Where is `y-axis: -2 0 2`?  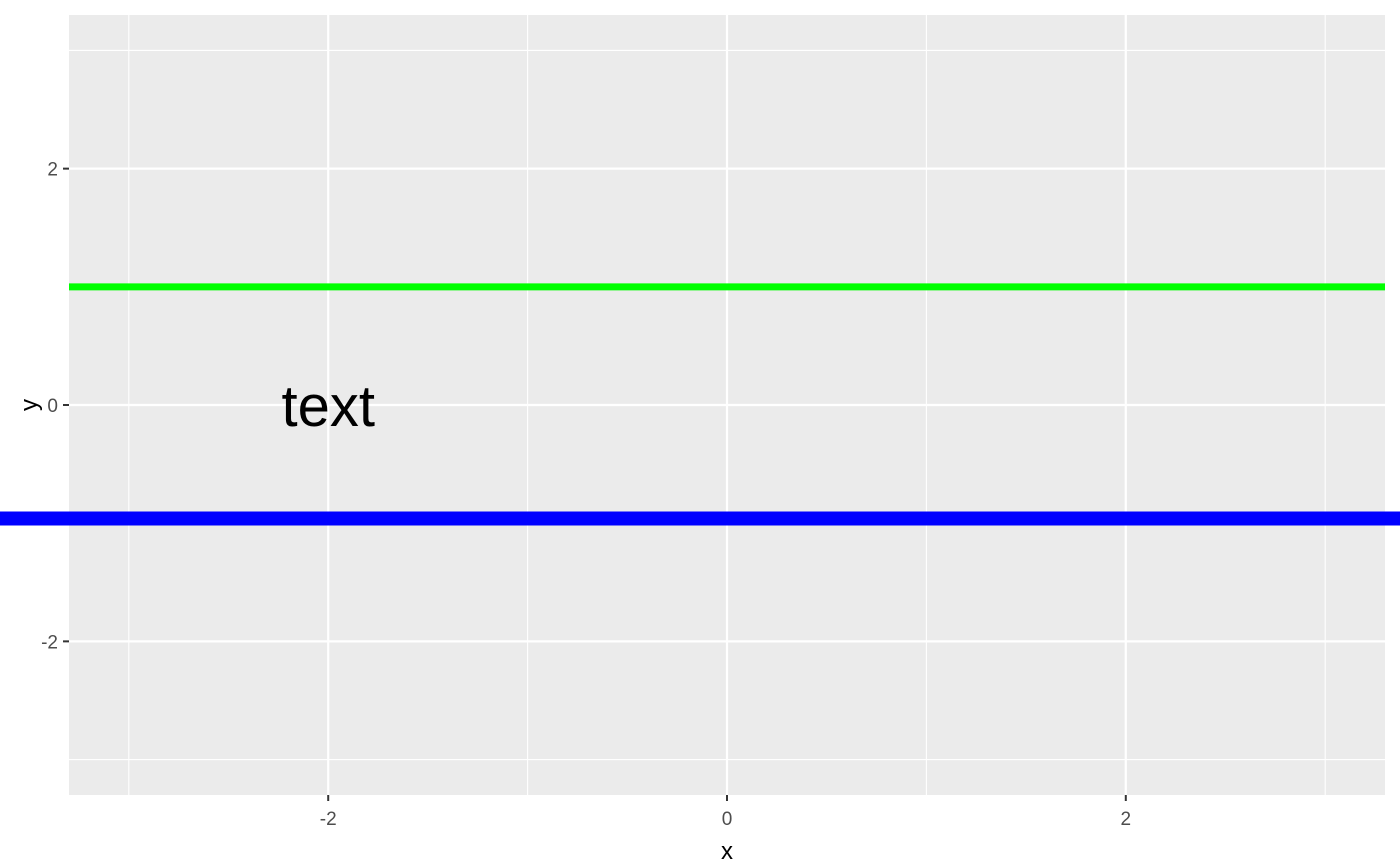 y-axis: -2 0 2 is located at coordinates (55, 406).